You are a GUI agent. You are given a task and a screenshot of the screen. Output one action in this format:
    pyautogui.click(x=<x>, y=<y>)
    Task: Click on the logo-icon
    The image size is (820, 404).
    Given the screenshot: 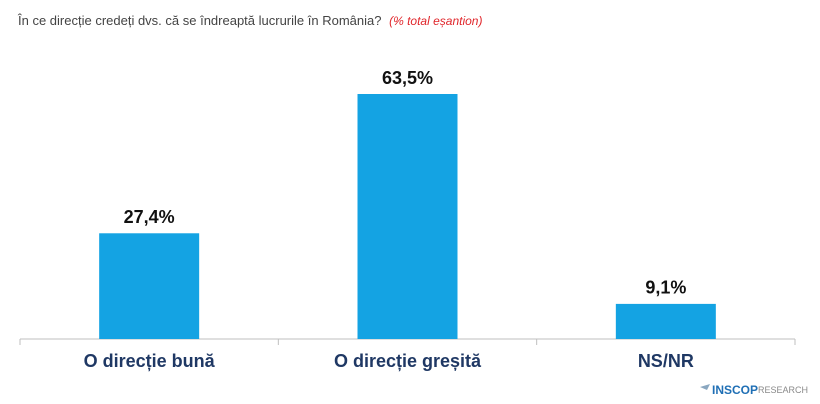 What is the action you would take?
    pyautogui.click(x=705, y=387)
    